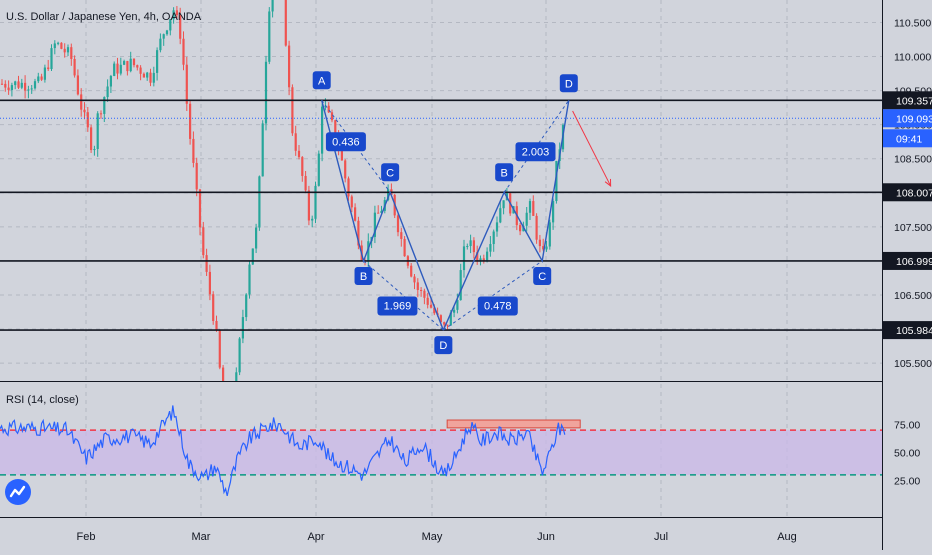 Image resolution: width=932 pixels, height=555 pixels. What do you see at coordinates (907, 454) in the screenshot?
I see `rsi-tick-label: 50.00` at bounding box center [907, 454].